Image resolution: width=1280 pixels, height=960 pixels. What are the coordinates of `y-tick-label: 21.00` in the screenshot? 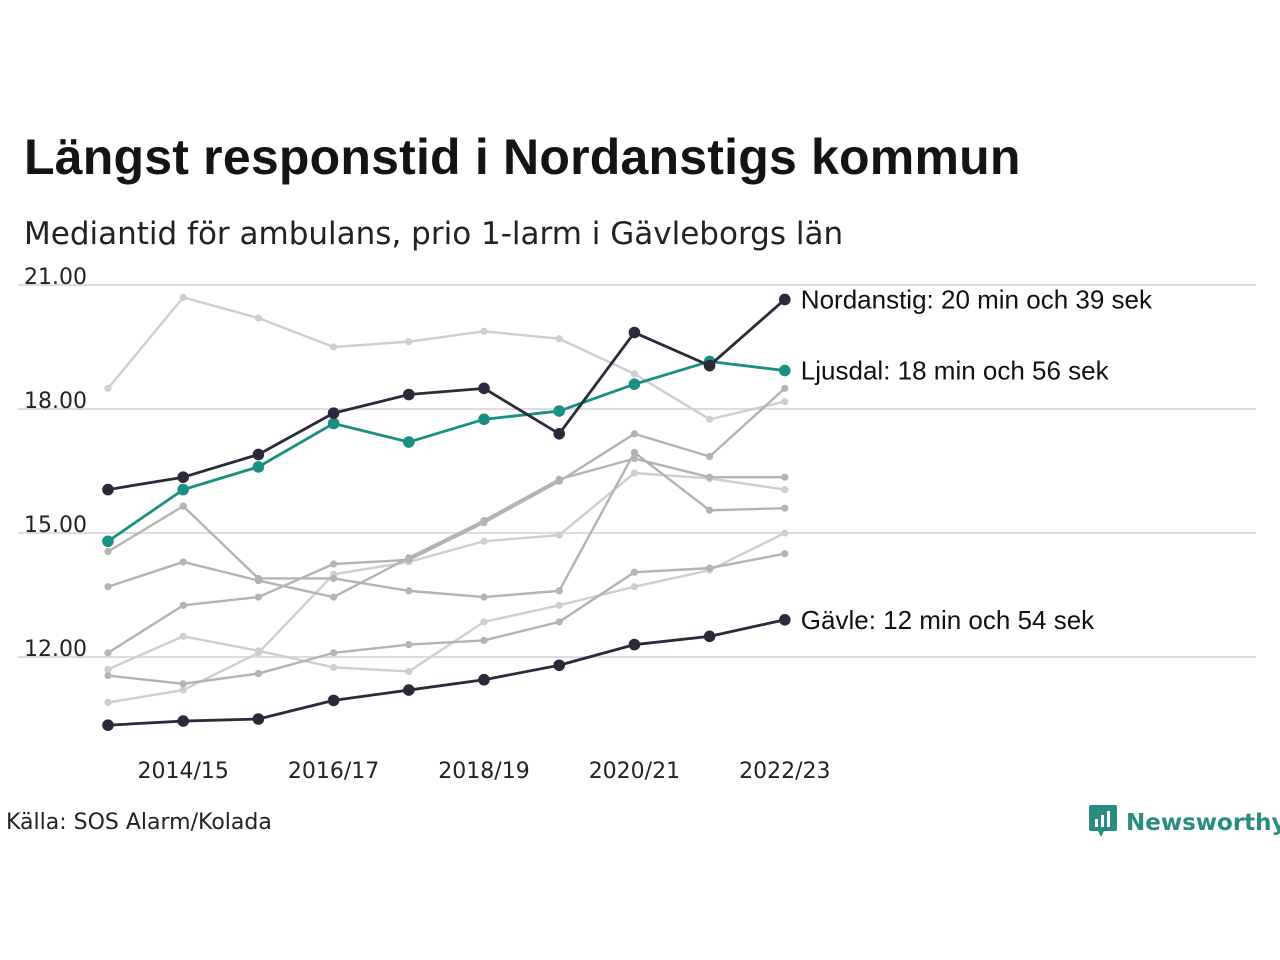 It's located at (55, 277).